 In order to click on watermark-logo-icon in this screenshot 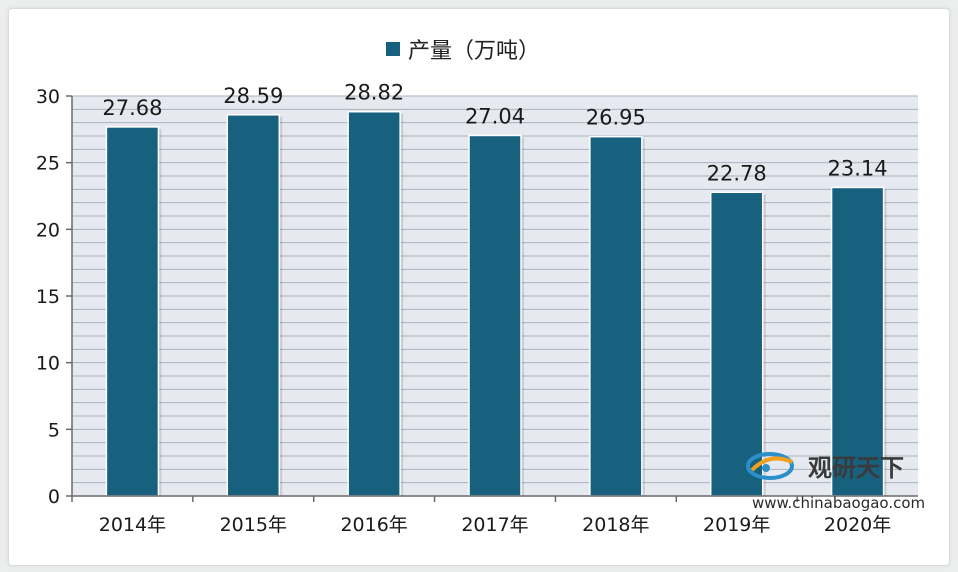, I will do `click(770, 466)`.